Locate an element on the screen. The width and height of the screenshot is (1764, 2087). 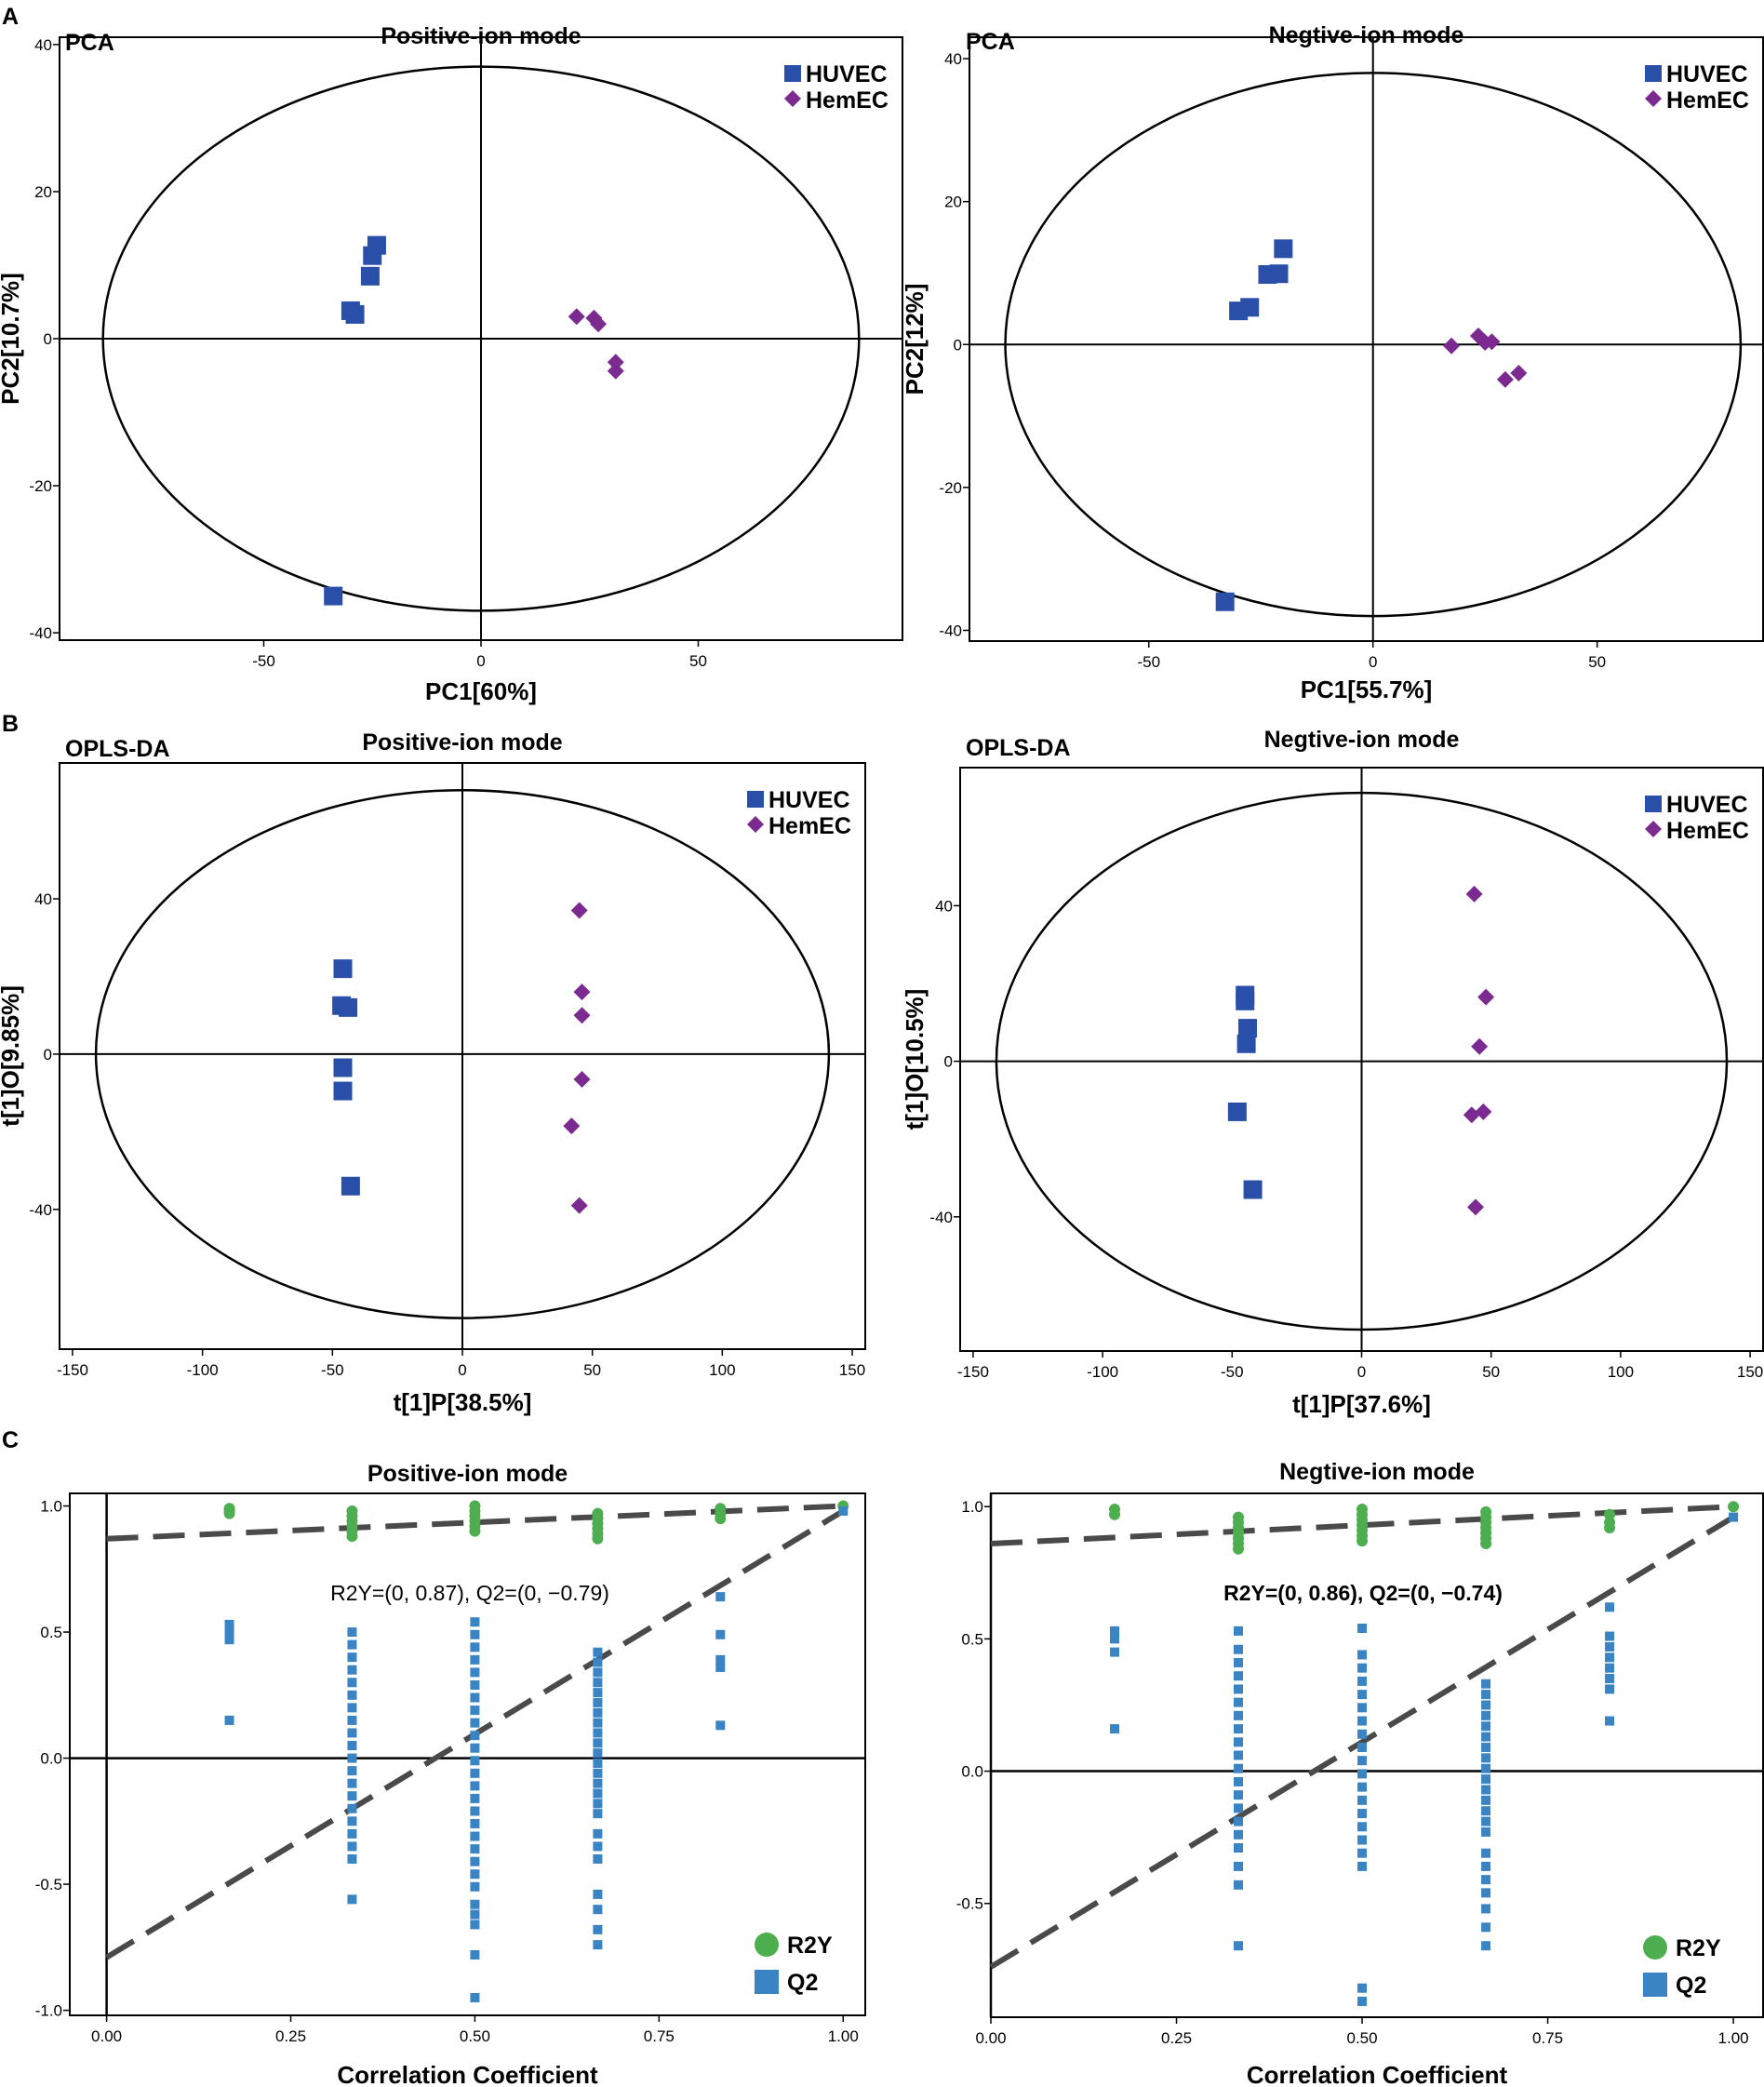
x-tick-label: -100 is located at coordinates (203, 1370).